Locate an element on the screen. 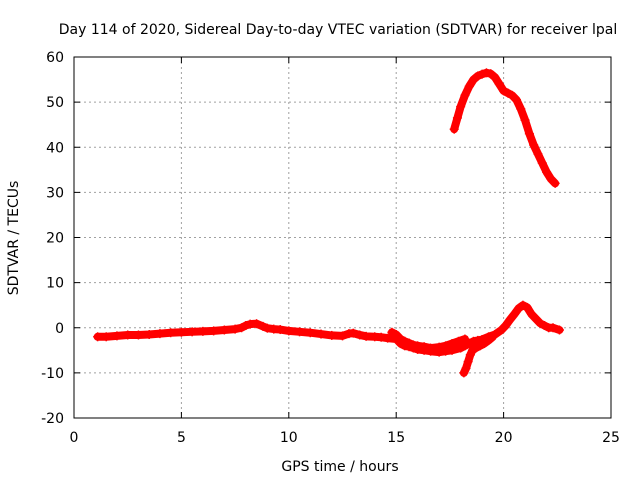  x-axis-label: GPS time / hours is located at coordinates (339, 467).